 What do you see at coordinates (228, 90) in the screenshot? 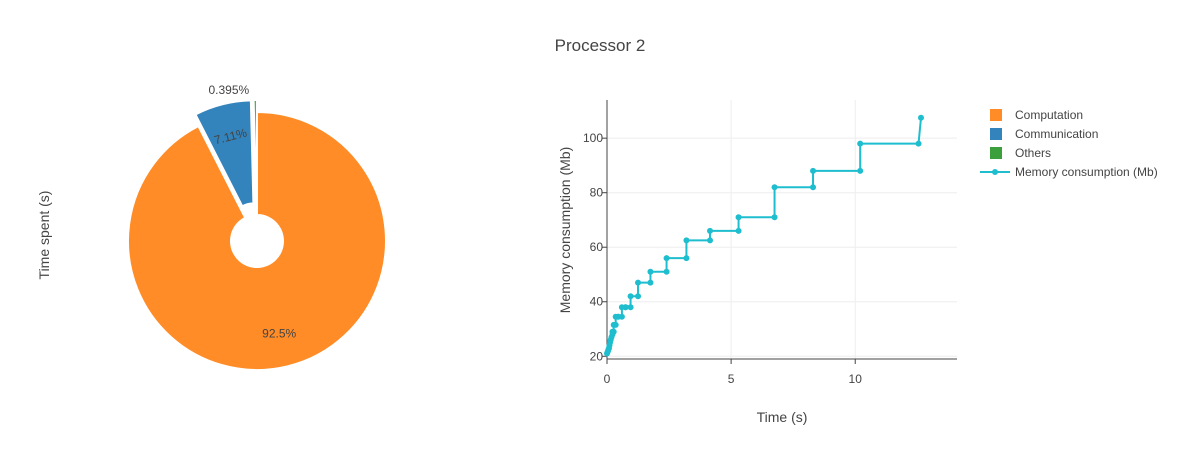
I see `pie-label-others: 0.395%` at bounding box center [228, 90].